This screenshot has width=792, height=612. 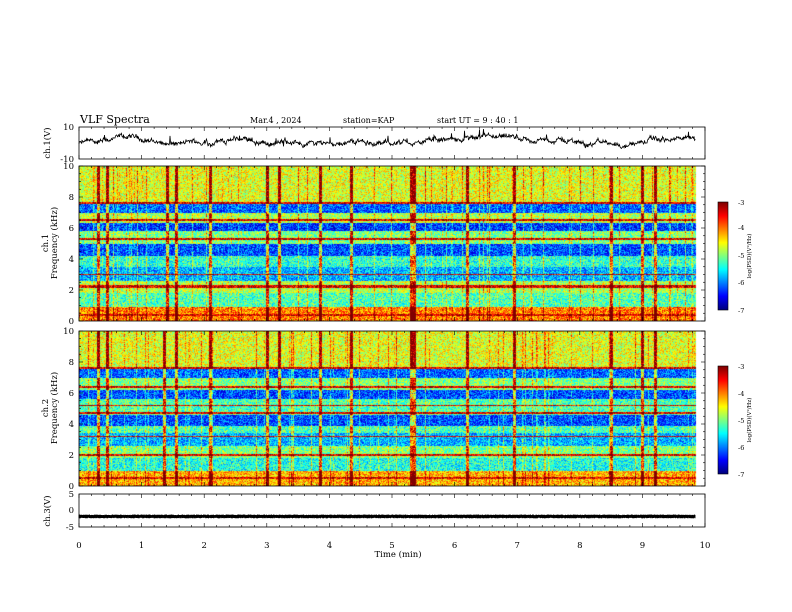 What do you see at coordinates (203, 546) in the screenshot?
I see `x-tick-label: 2` at bounding box center [203, 546].